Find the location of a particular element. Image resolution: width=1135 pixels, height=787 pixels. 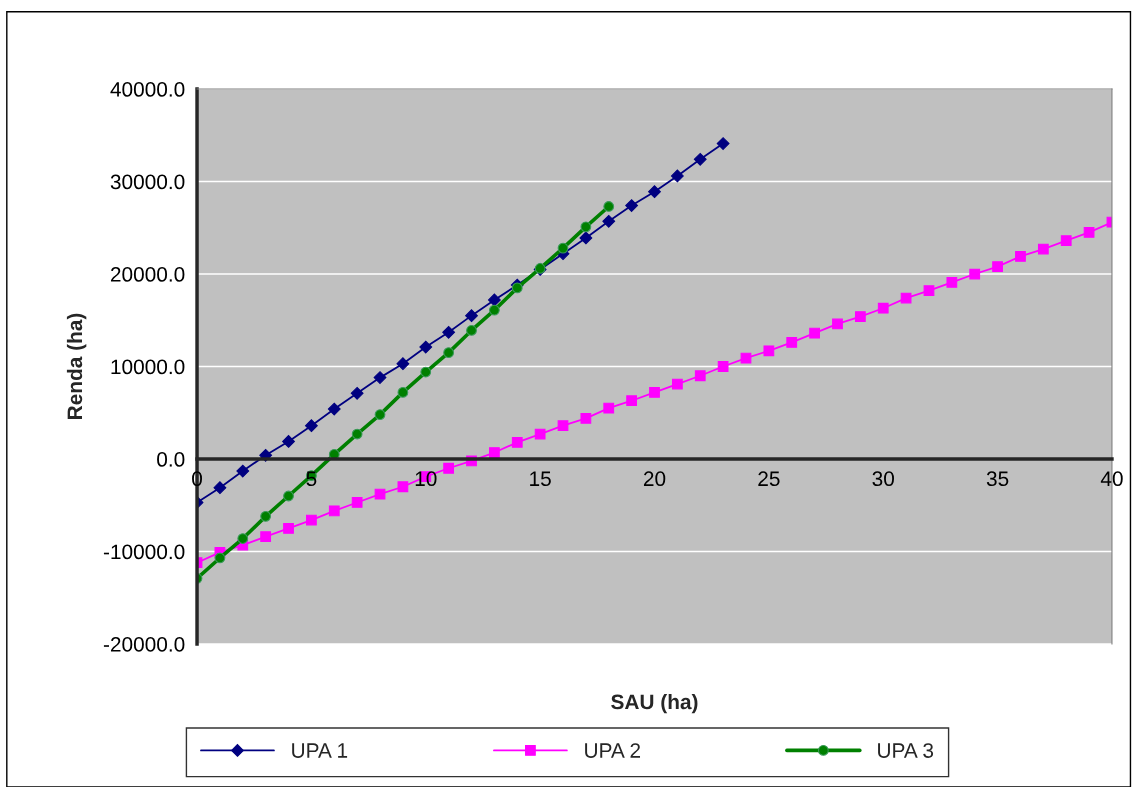

x-tick-label: 35 is located at coordinates (997, 479).